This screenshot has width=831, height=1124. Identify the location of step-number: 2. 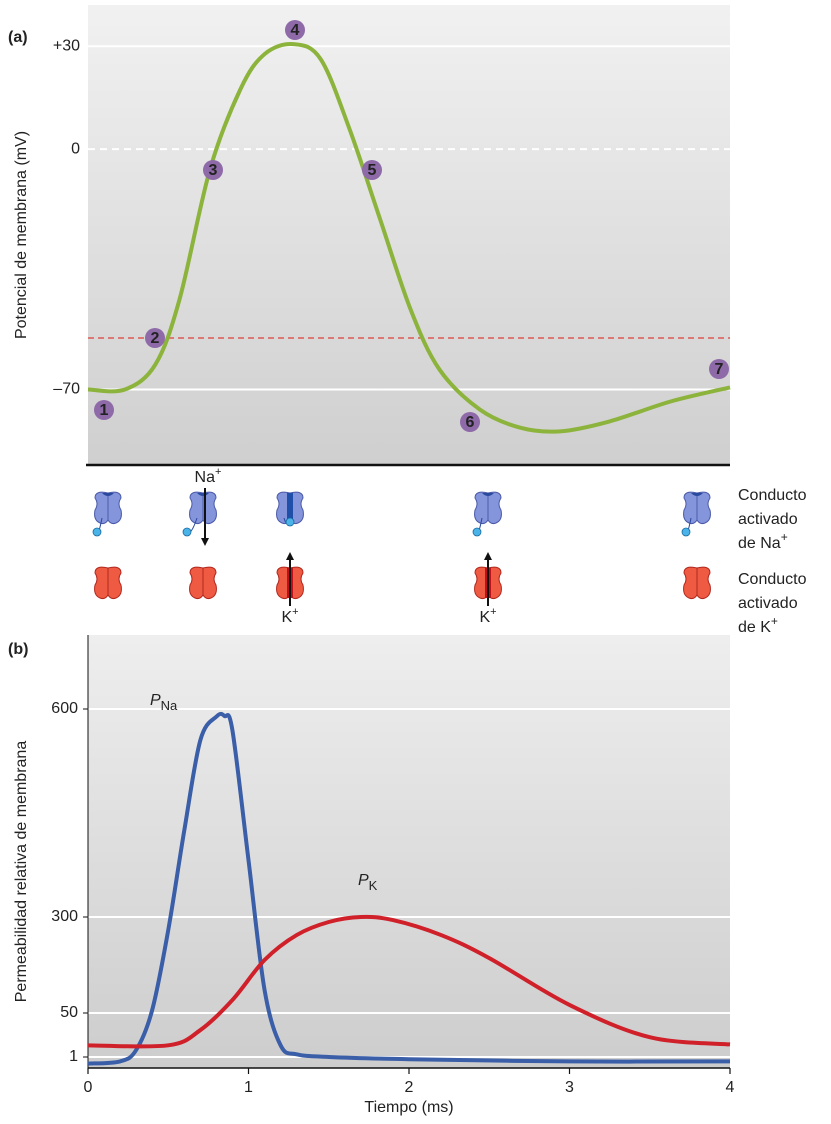
(155, 338).